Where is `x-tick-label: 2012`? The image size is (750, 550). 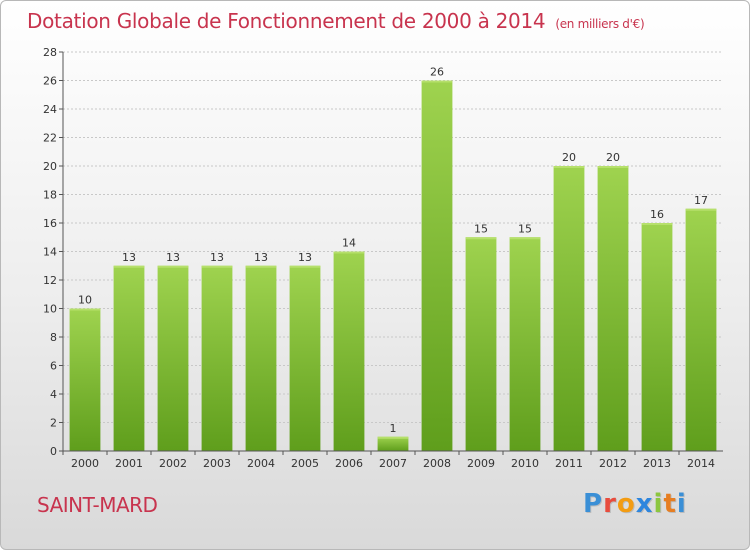 x-tick-label: 2012 is located at coordinates (613, 463).